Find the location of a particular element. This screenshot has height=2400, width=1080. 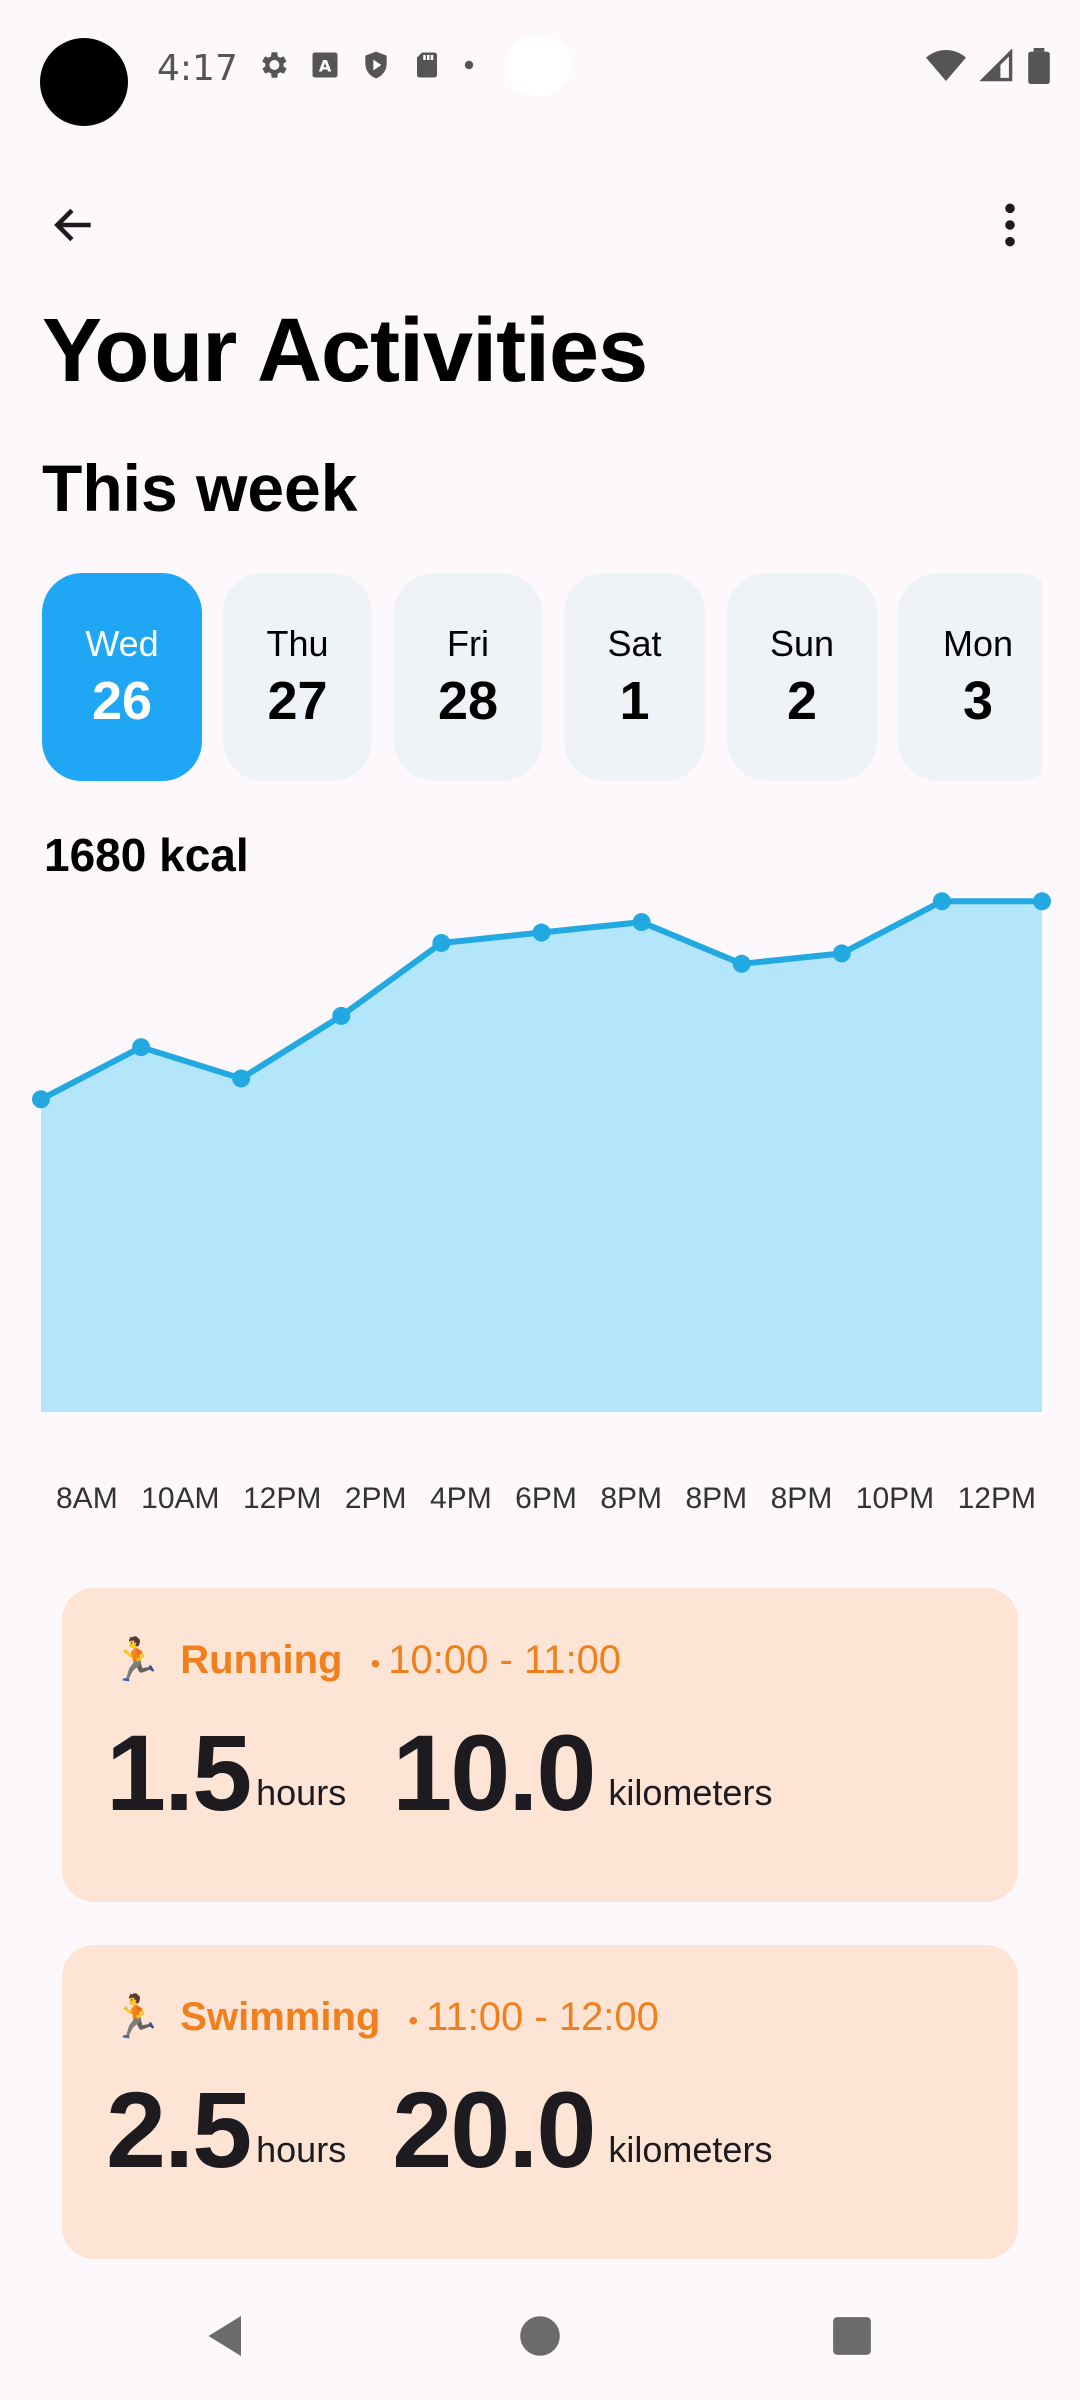

activity-name: Running is located at coordinates (261, 1660).